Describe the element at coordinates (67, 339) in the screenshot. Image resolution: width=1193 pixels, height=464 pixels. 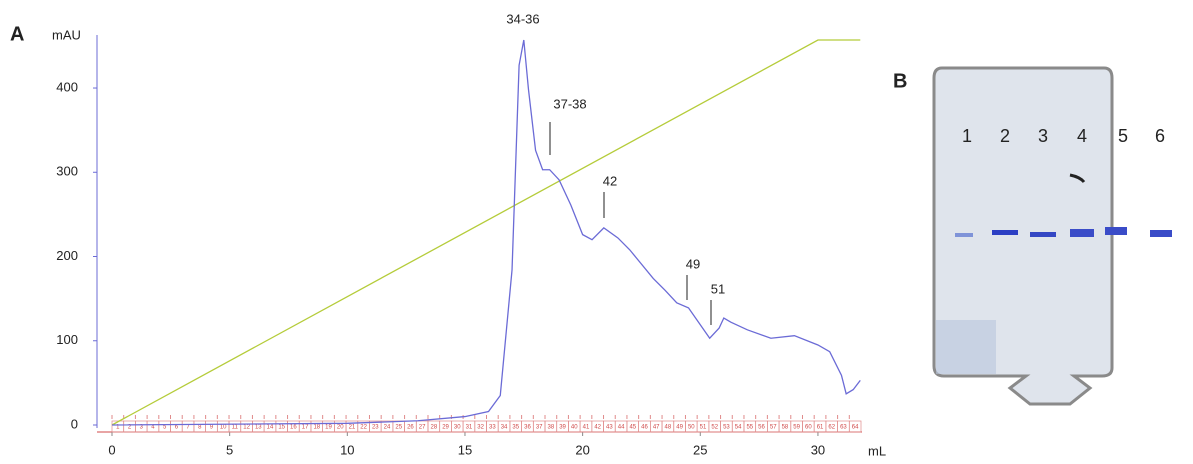
I see `y-tick-label: 100` at that location.